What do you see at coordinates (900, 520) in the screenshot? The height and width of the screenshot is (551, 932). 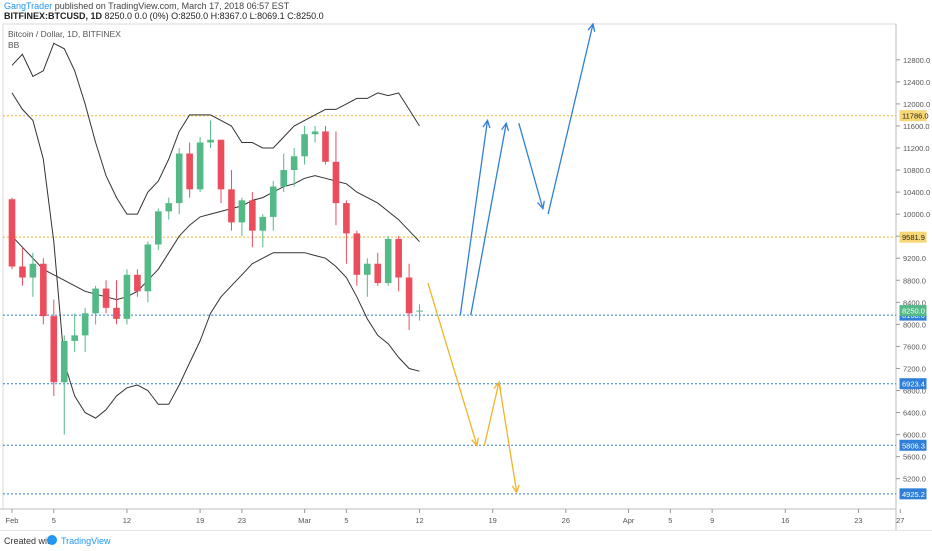 I see `time-tick-label-15: 27` at bounding box center [900, 520].